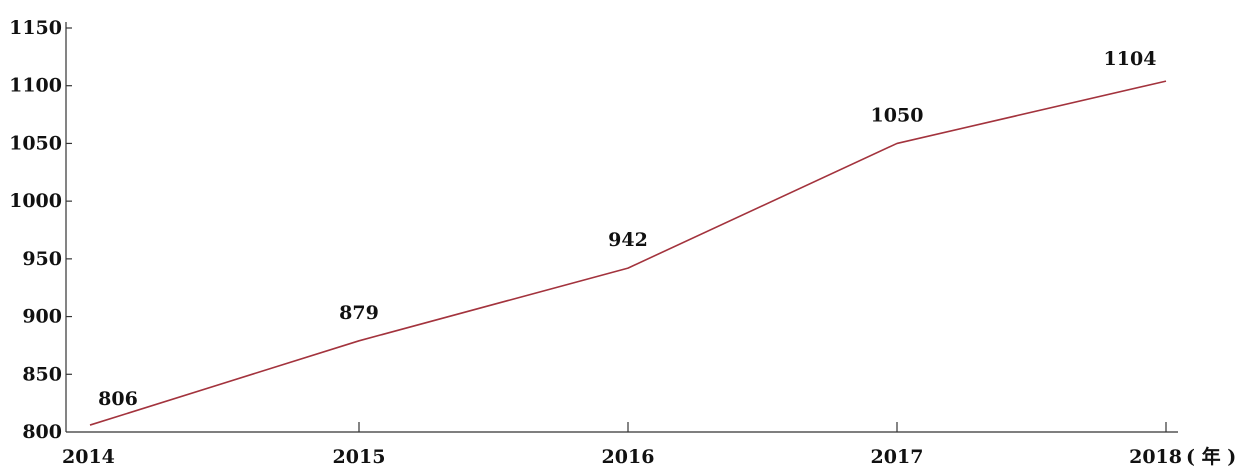 Image resolution: width=1254 pixels, height=468 pixels. I want to click on data-label: 1050, so click(897, 115).